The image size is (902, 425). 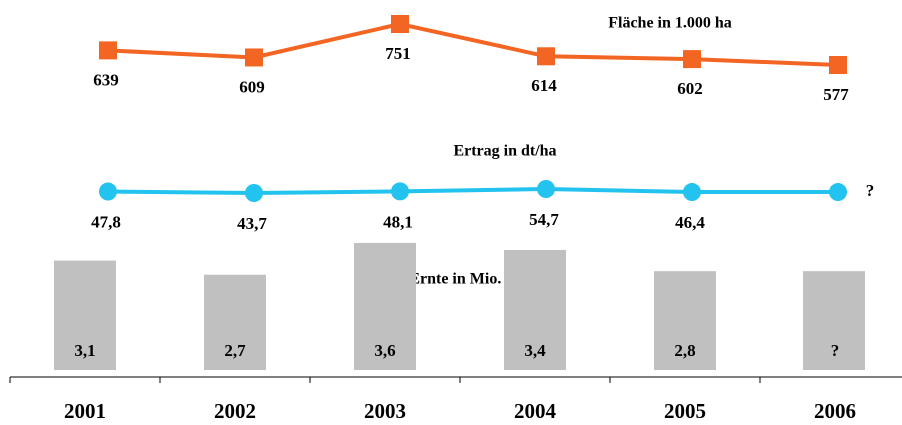 What do you see at coordinates (684, 350) in the screenshot?
I see `data-label: 2,8` at bounding box center [684, 350].